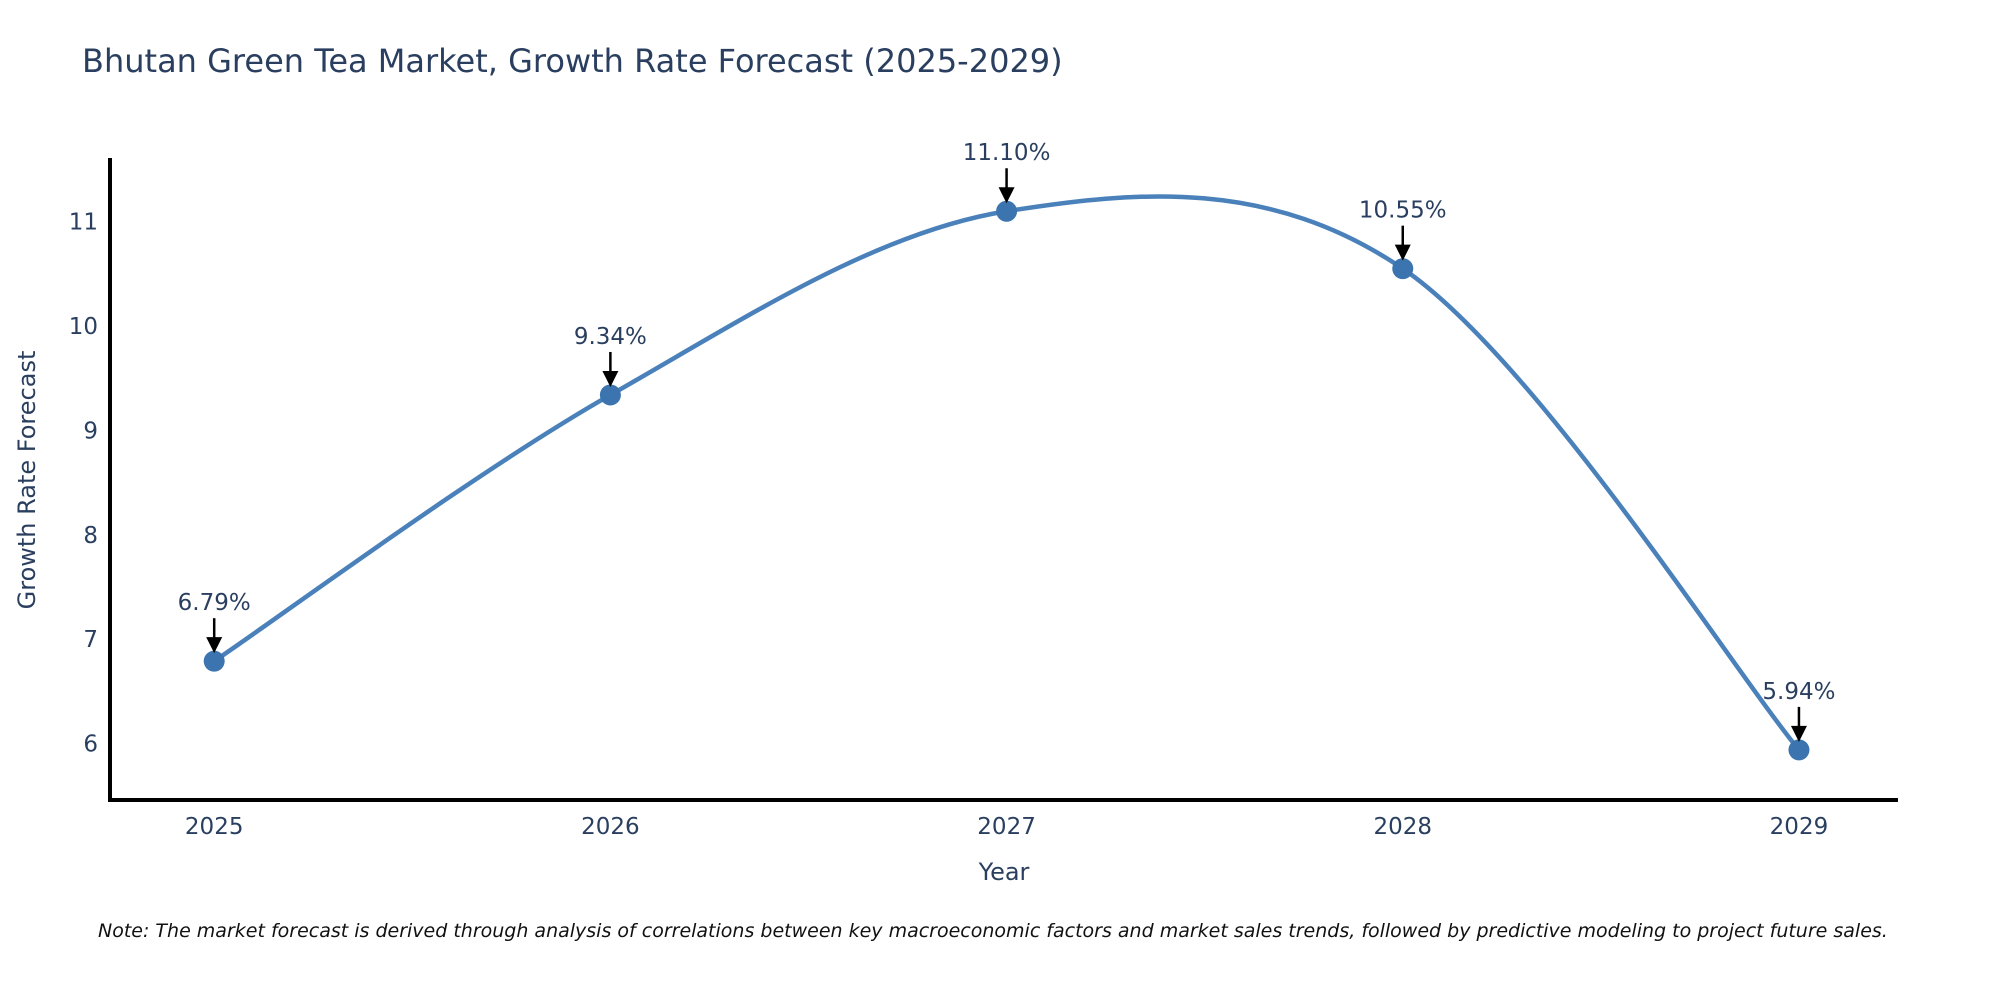  Describe the element at coordinates (27, 480) in the screenshot. I see `y-axis-title: Growth Rate Forecast` at that location.